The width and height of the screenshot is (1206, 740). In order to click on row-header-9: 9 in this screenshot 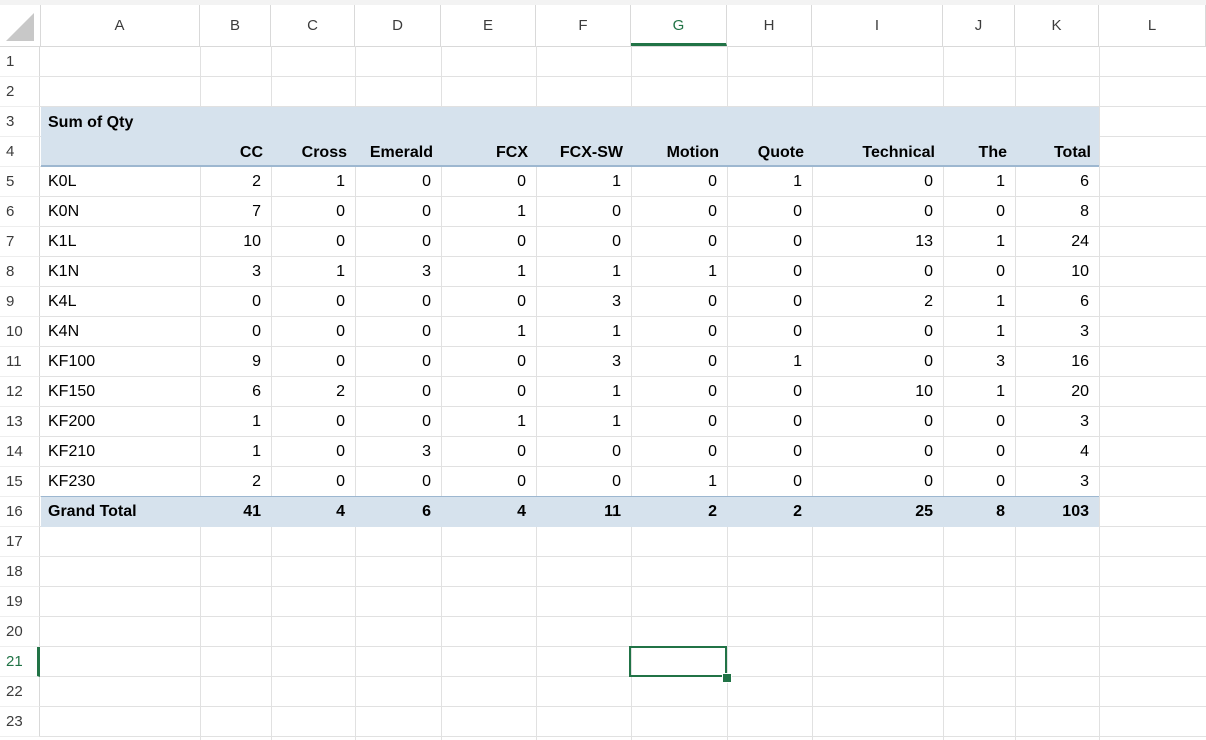, I will do `click(20, 302)`.